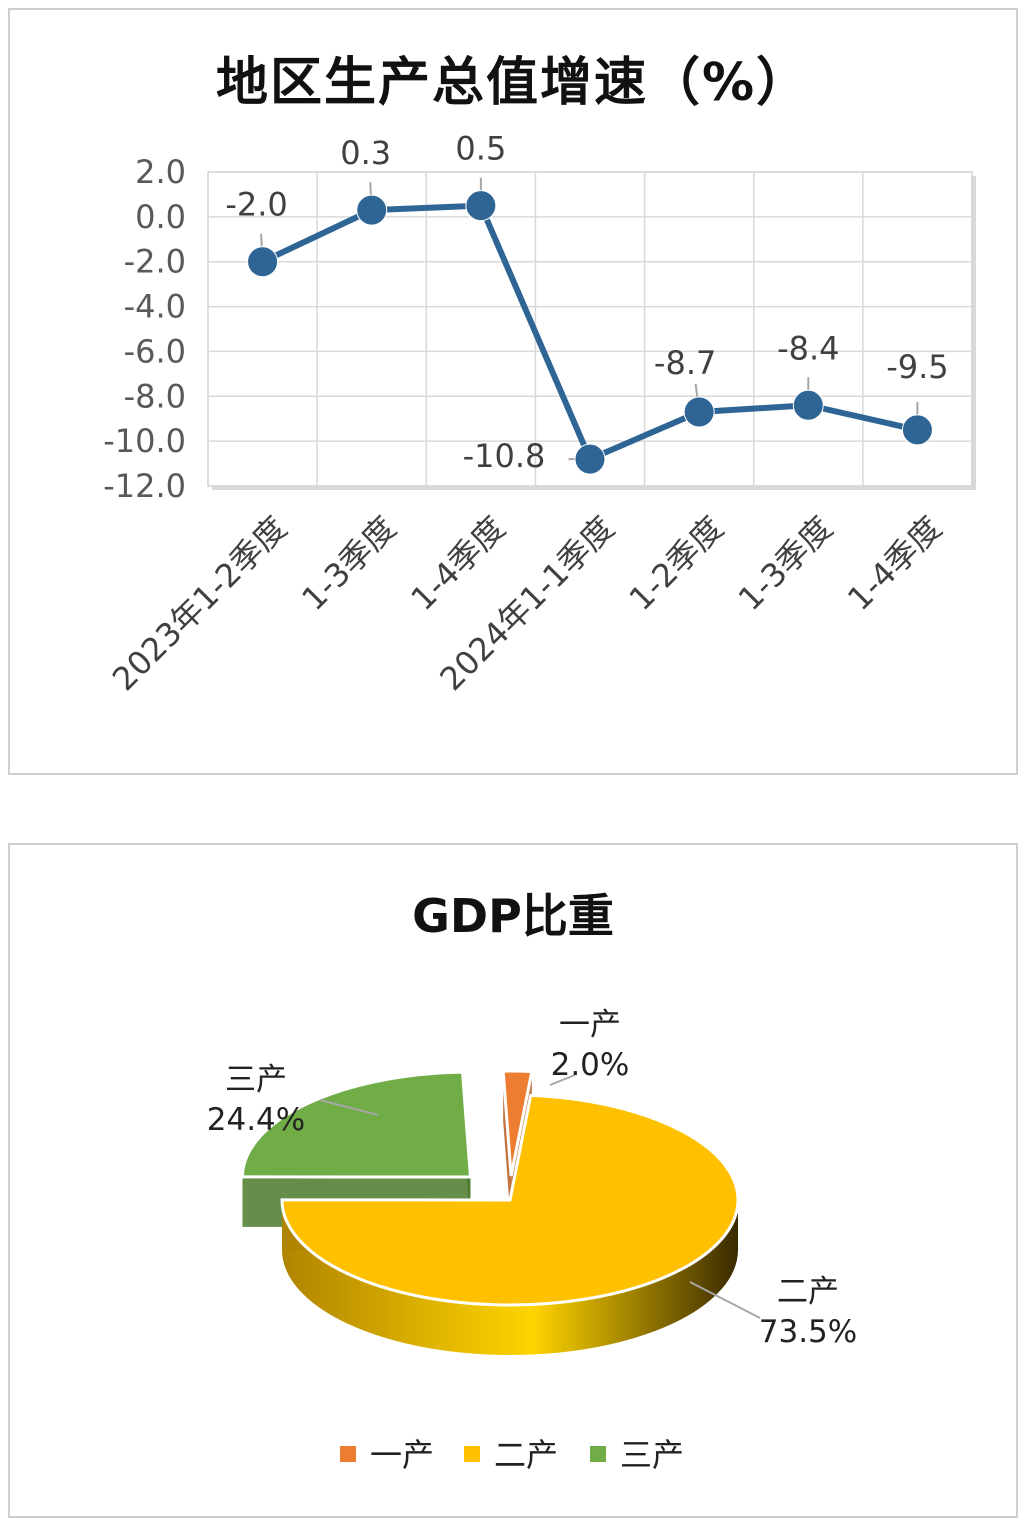 The image size is (1026, 1524). Describe the element at coordinates (256, 205) in the screenshot. I see `data-label: -2.0` at that location.